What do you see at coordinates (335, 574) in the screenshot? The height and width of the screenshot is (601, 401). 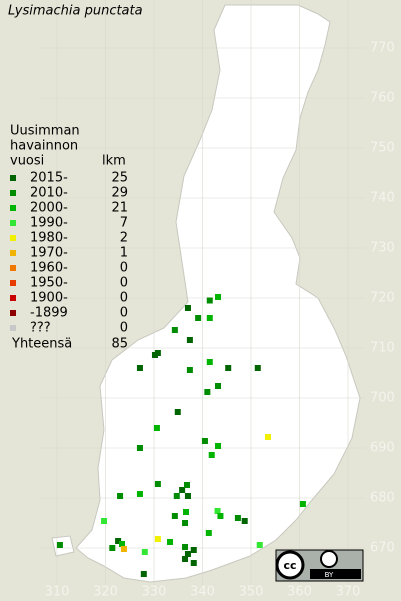 I see `badge-strip` at bounding box center [335, 574].